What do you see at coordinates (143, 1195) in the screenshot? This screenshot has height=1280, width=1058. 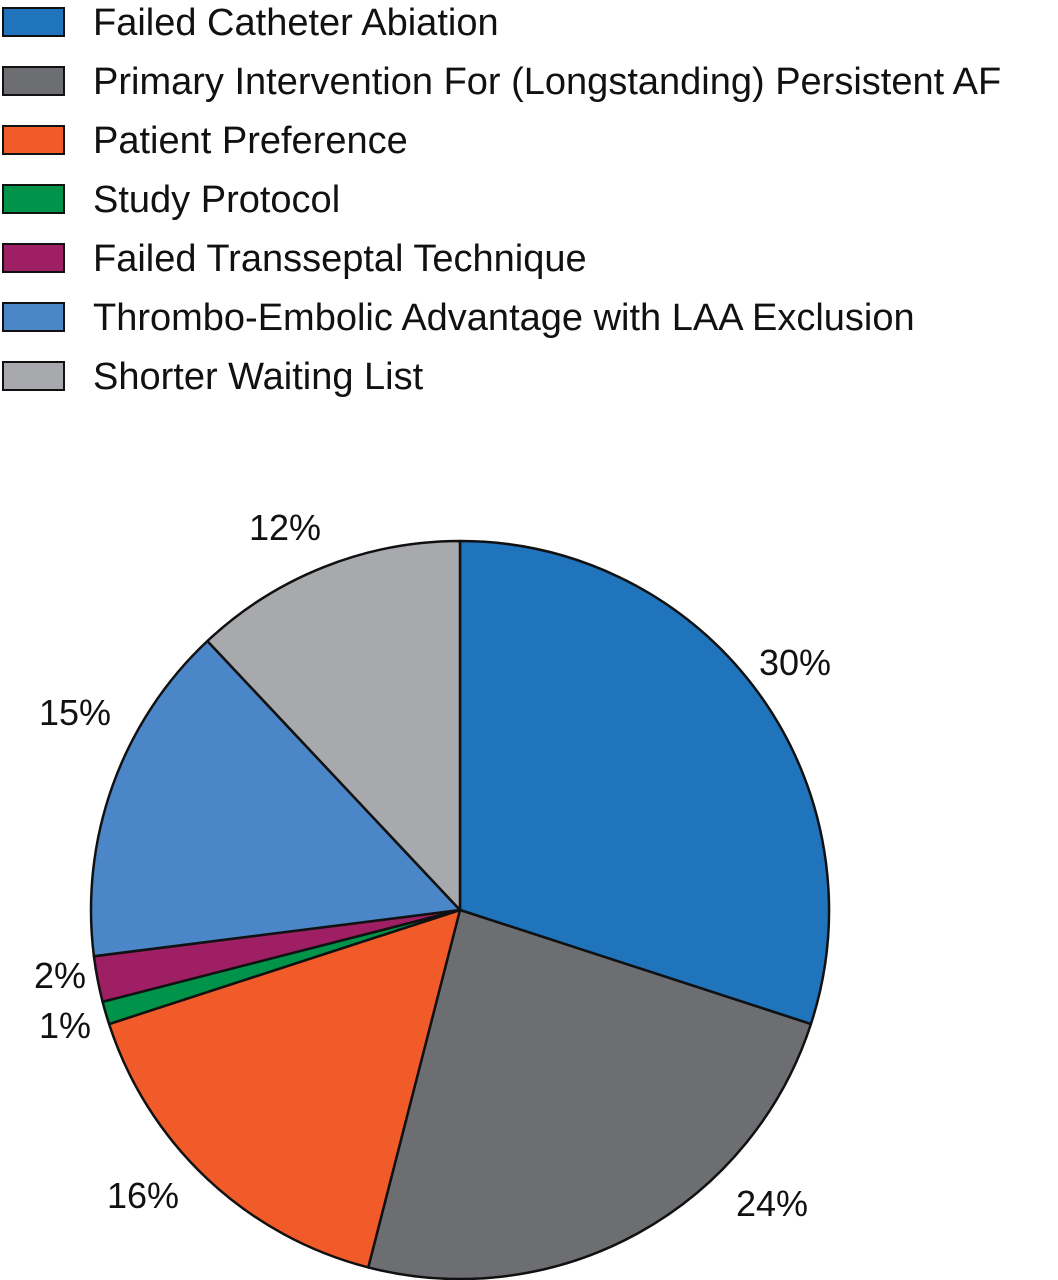 I see `slice-label: 16%` at bounding box center [143, 1195].